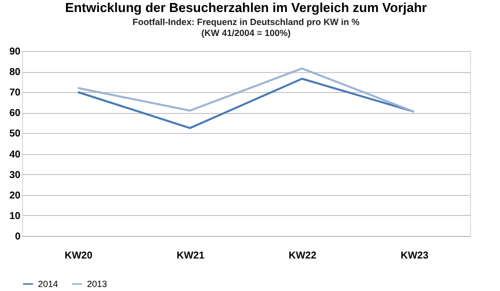  What do you see at coordinates (15, 216) in the screenshot?
I see `y-tick-label: 10` at bounding box center [15, 216].